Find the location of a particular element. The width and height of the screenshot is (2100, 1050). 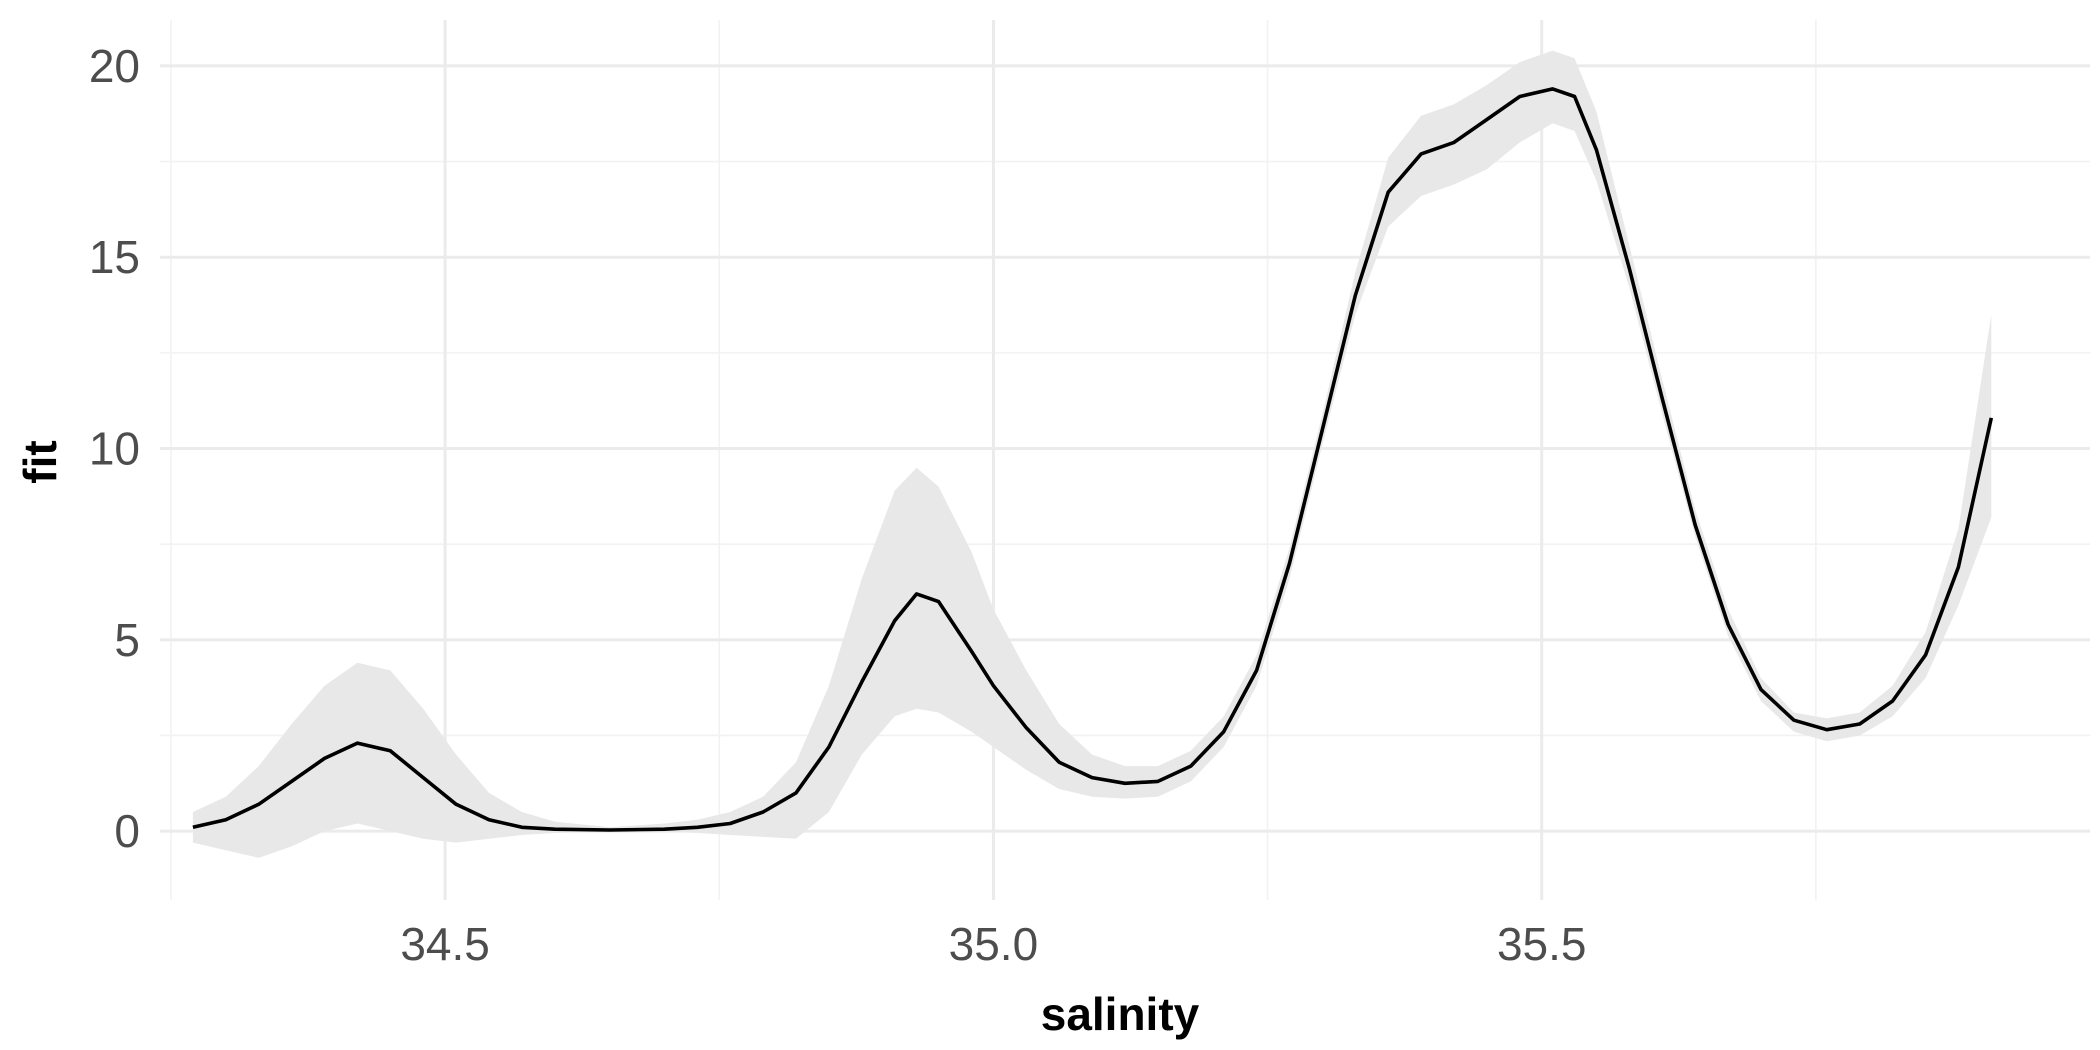

y-axis-title: fit is located at coordinates (40, 461).